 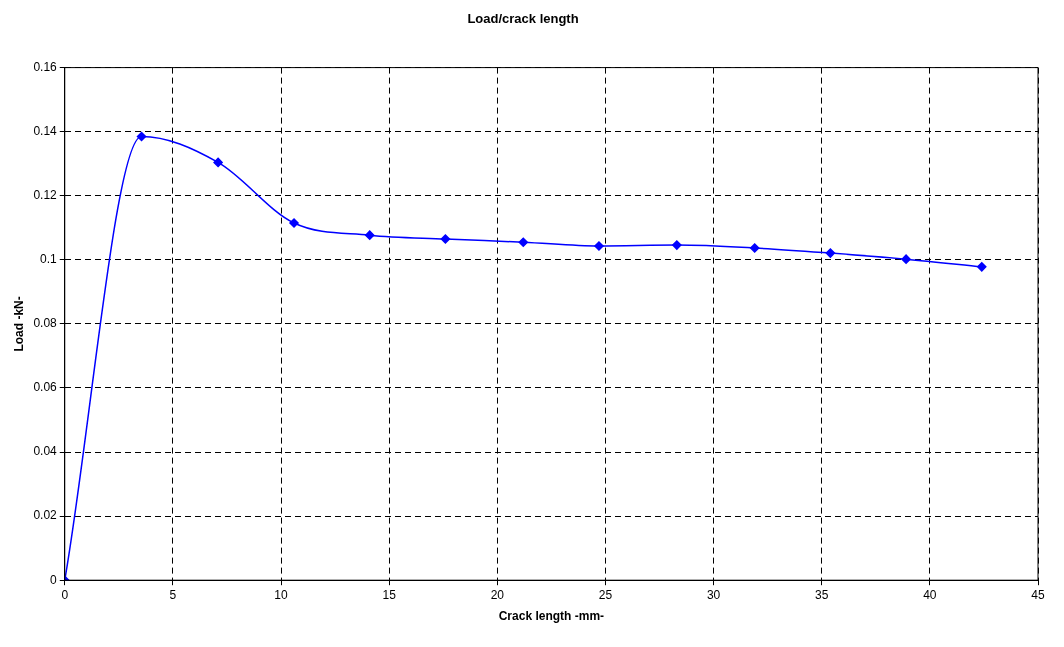 I want to click on x-tick-label: 5, so click(x=173, y=594).